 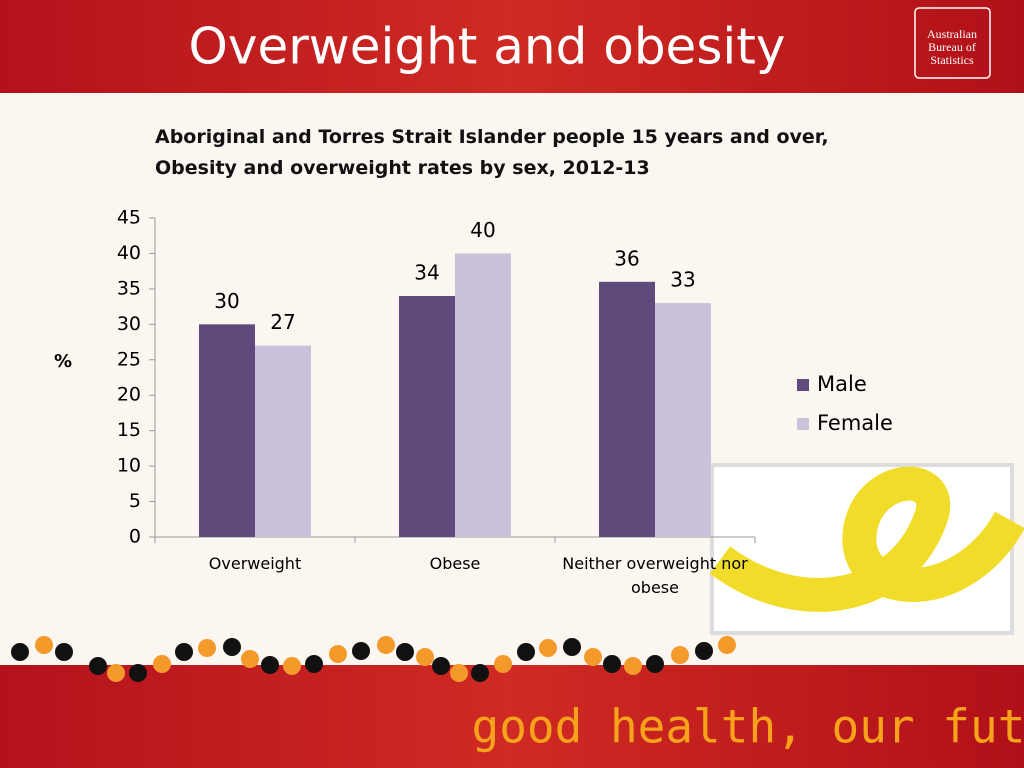 I want to click on data-label: 40, so click(x=482, y=230).